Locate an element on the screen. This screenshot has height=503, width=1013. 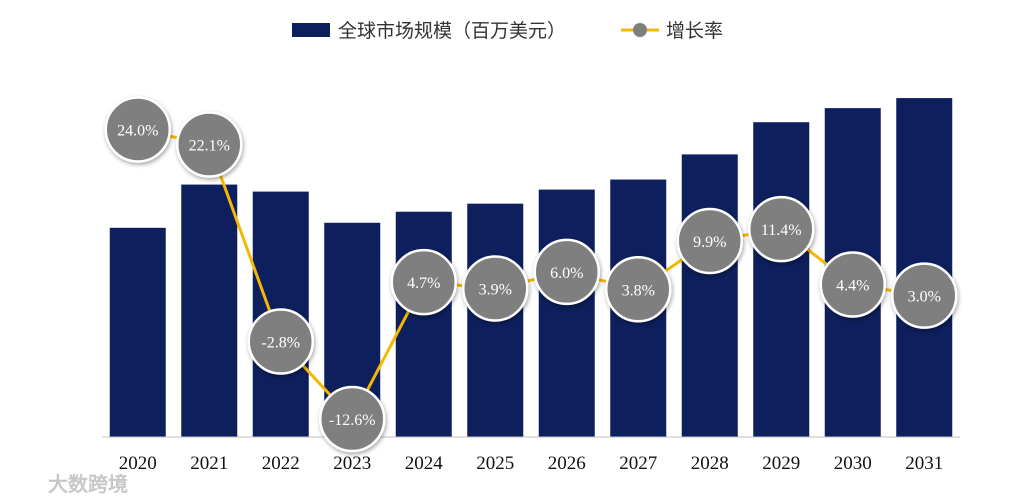
watermark: 大数跨境 is located at coordinates (88, 484).